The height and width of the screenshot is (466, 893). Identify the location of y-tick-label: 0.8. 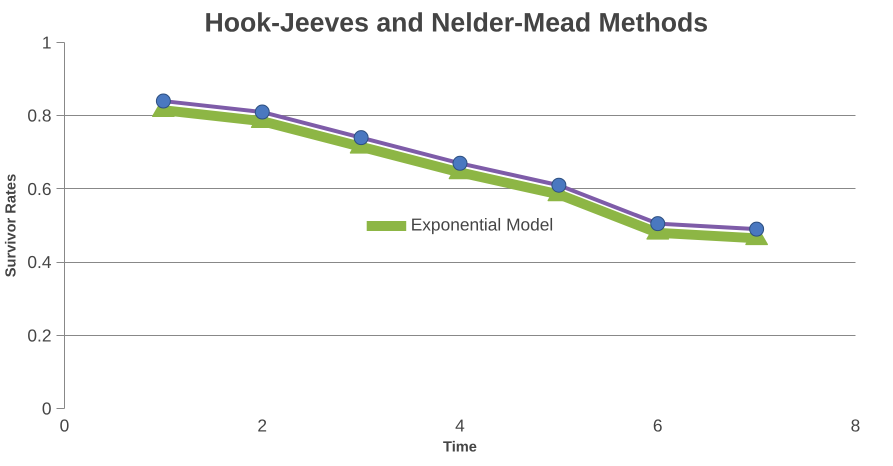
(39, 116).